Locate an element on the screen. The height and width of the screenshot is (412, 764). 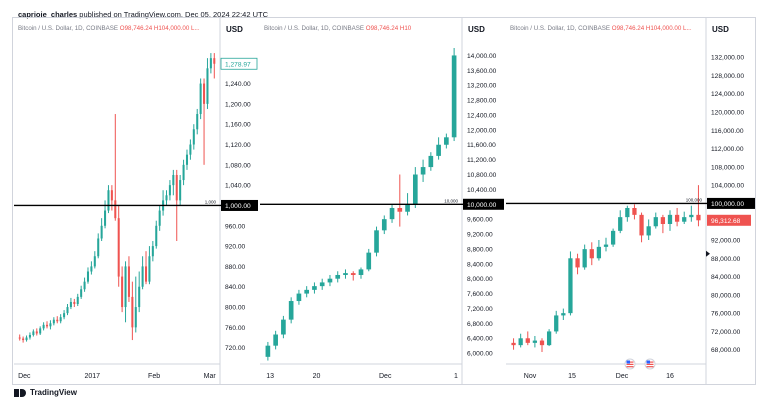
y-tick-label: 880.00 is located at coordinates (235, 267).